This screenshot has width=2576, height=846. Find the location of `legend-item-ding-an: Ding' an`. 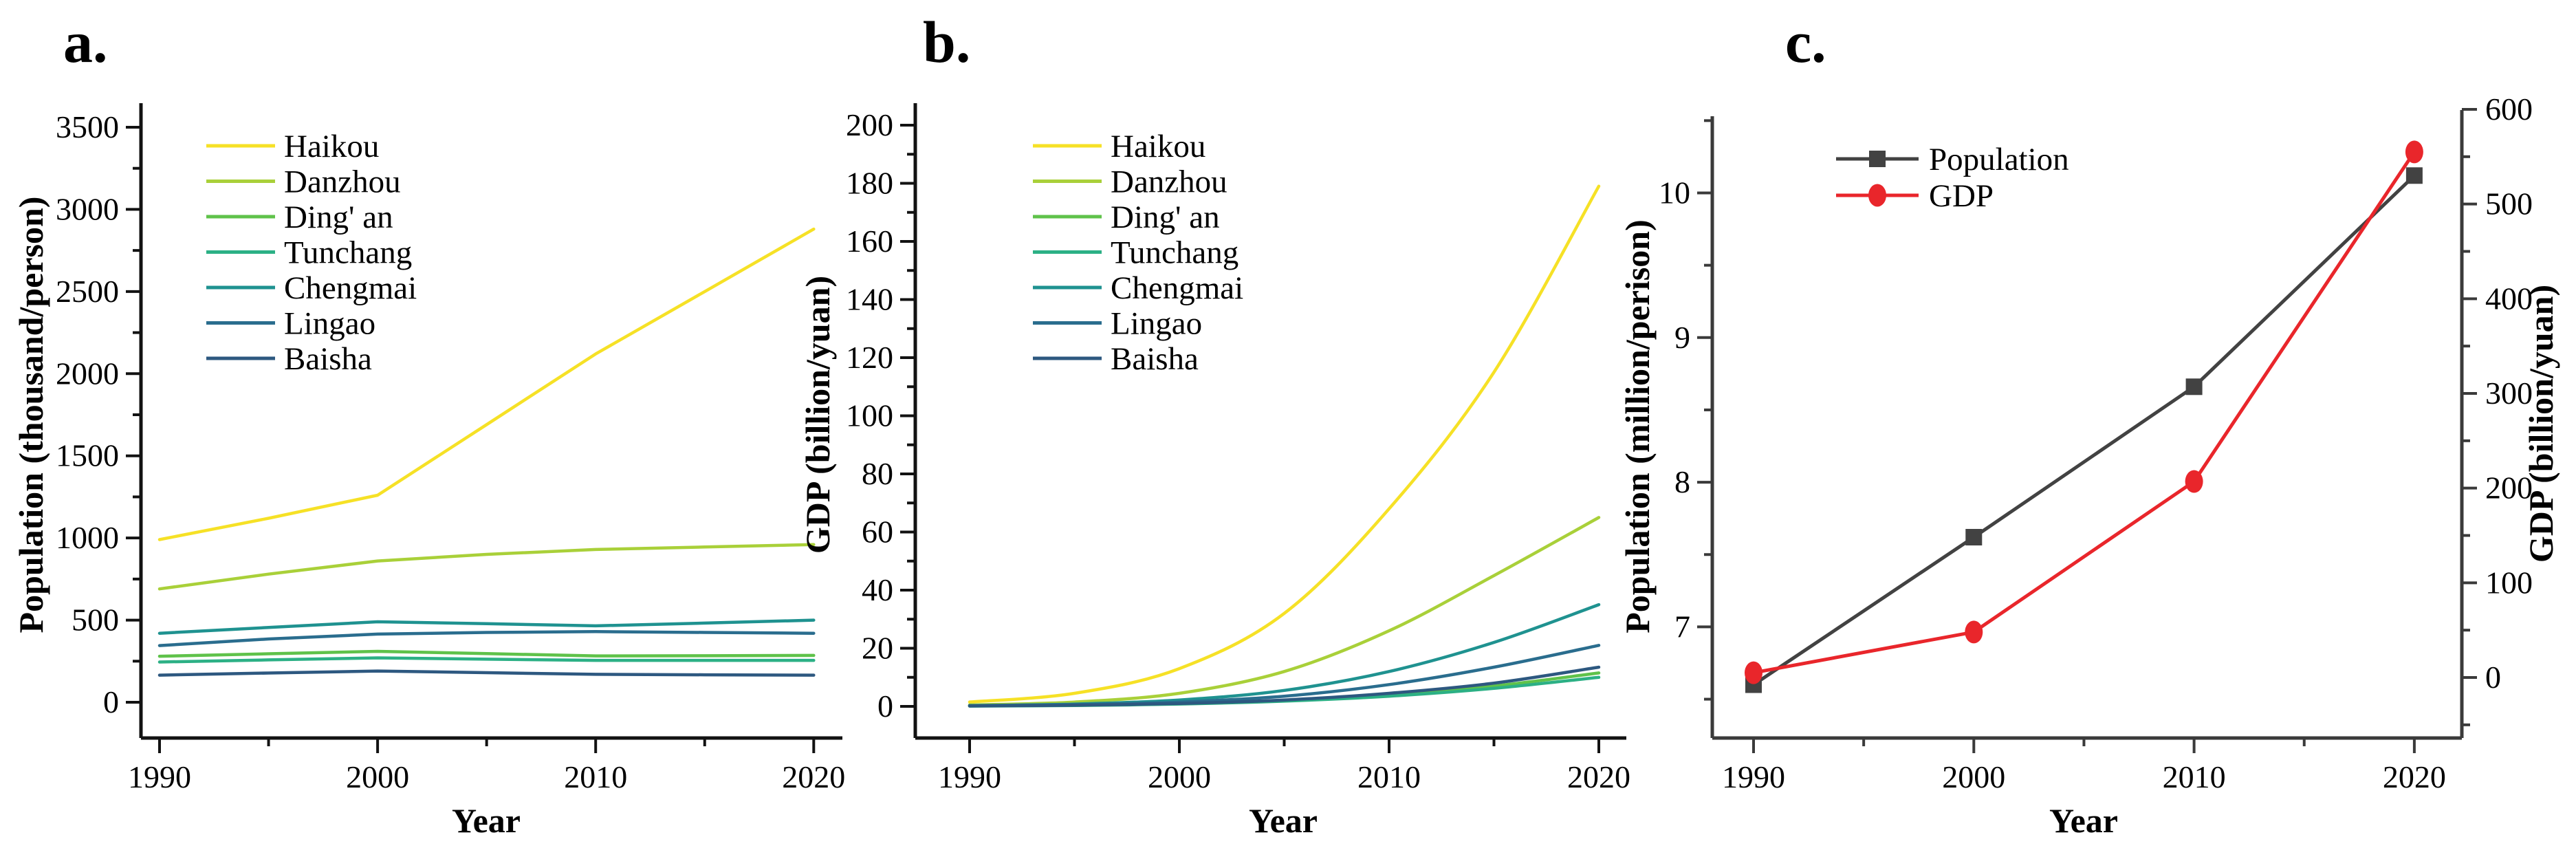

legend-item-ding-an: Ding' an is located at coordinates (1126, 217).